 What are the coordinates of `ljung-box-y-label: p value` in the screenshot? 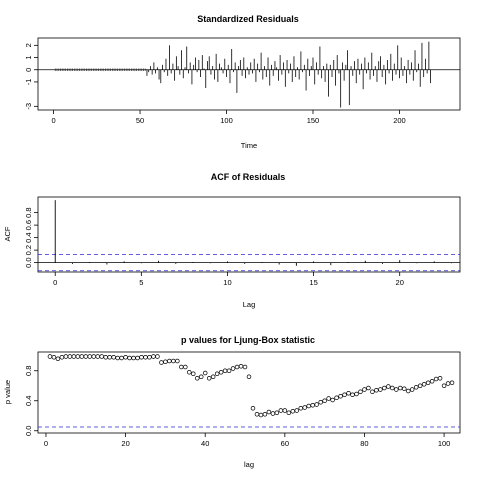 It's located at (7, 392).